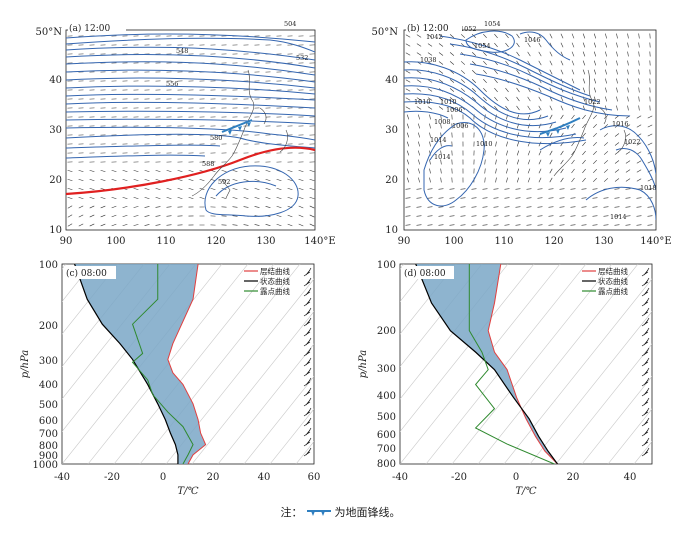 The height and width of the screenshot is (536, 681). Describe the element at coordinates (307, 292) in the screenshot. I see `wind-barb` at that location.